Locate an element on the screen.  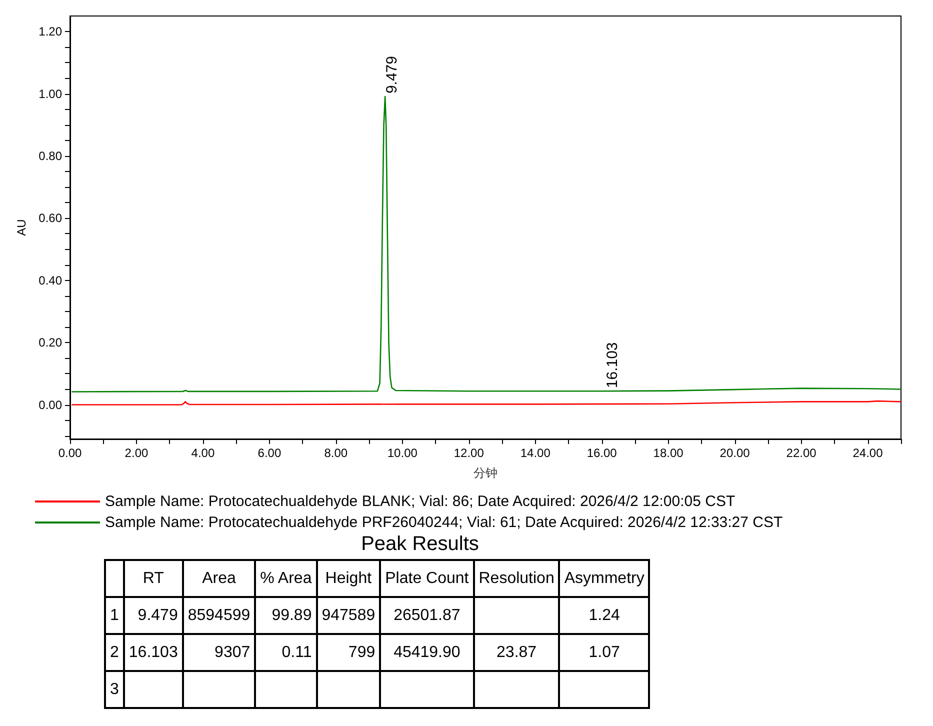
category-label: 1 is located at coordinates (114, 615).